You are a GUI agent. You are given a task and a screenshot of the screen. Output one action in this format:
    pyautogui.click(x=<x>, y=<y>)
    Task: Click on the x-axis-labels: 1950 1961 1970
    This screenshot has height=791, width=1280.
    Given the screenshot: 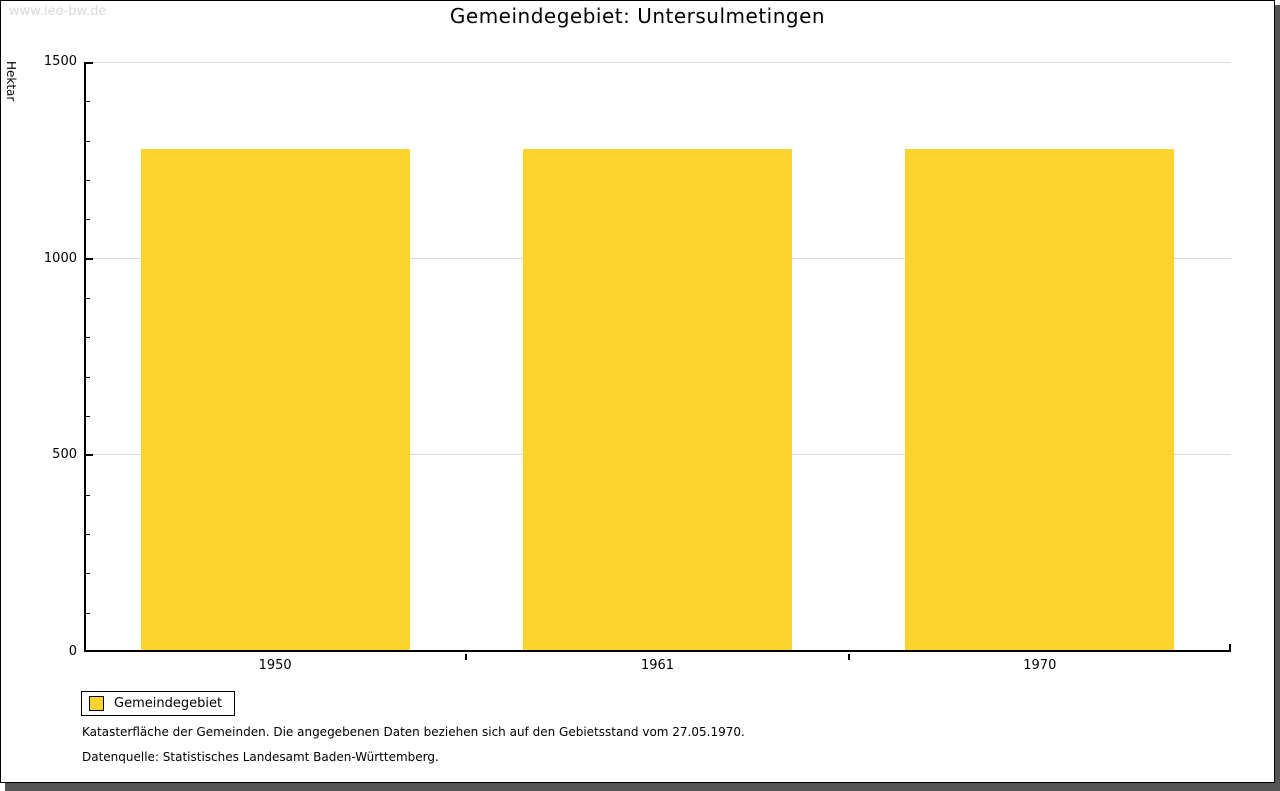 What is the action you would take?
    pyautogui.click(x=657, y=667)
    